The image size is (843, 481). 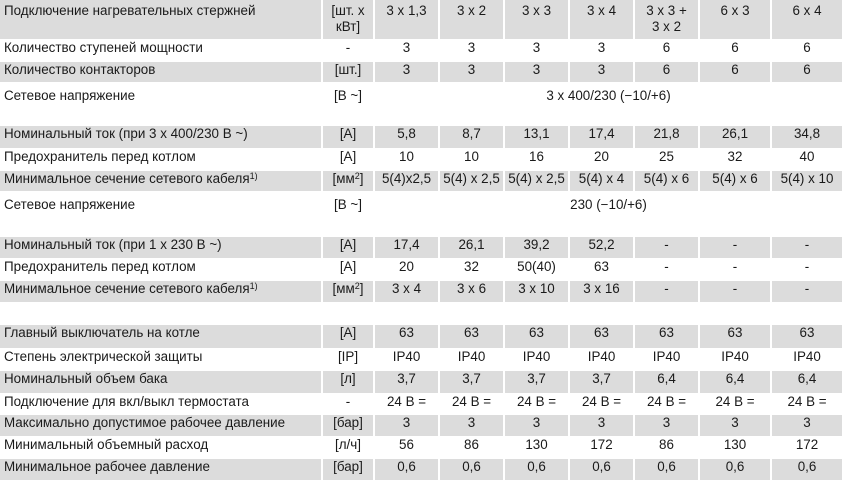 I want to click on row-unit-text: [л/ч], so click(x=348, y=444).